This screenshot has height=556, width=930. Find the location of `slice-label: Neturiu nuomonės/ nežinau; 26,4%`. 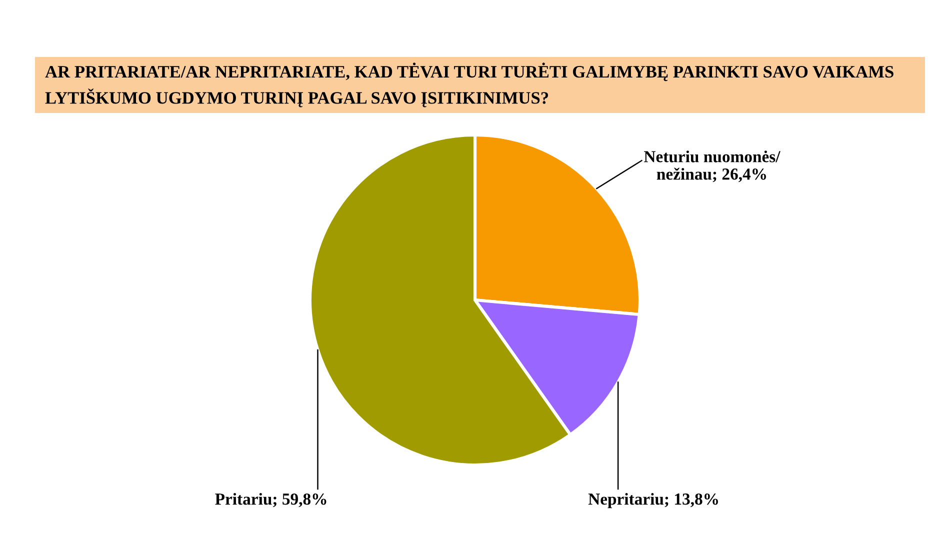

slice-label: Neturiu nuomonės/ nežinau; 26,4% is located at coordinates (712, 166).